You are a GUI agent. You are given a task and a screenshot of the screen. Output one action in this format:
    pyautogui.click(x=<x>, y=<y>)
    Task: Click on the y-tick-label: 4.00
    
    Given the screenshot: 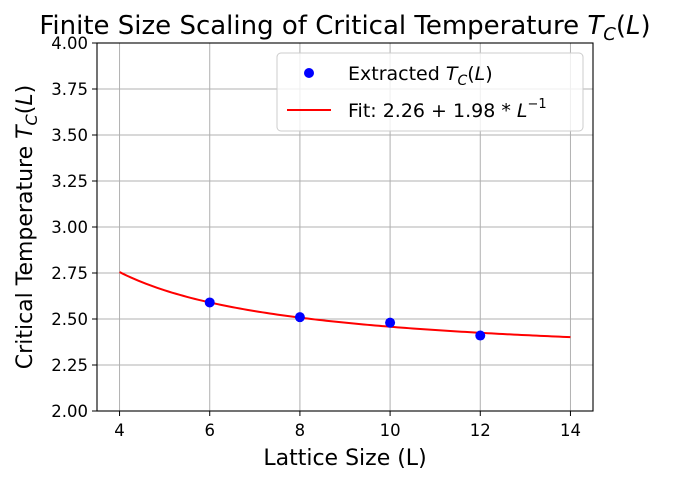 What is the action you would take?
    pyautogui.click(x=69, y=43)
    